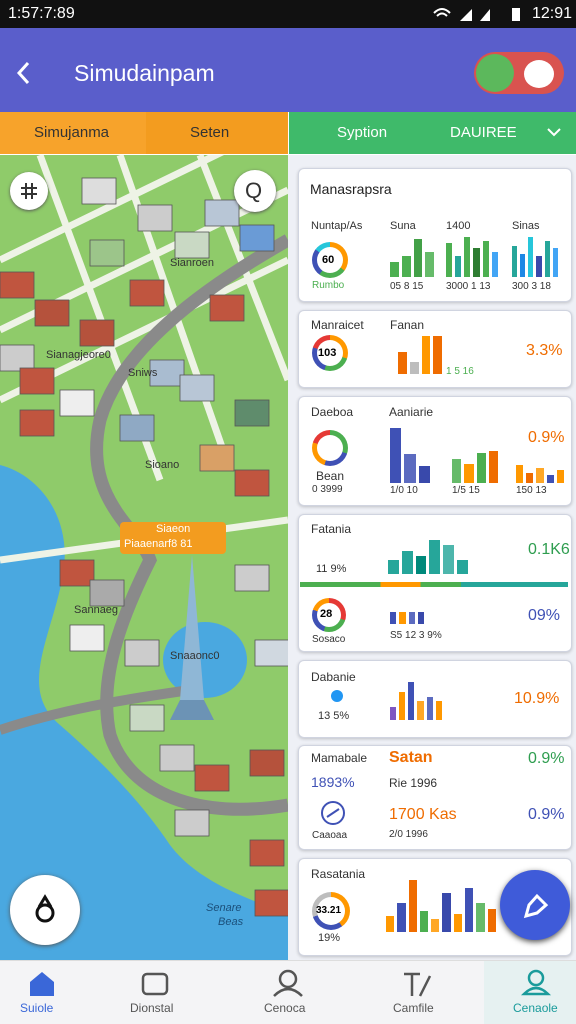 This screenshot has width=576, height=1024. Describe the element at coordinates (535, 1008) in the screenshot. I see `nav-label: Cenaole` at that location.